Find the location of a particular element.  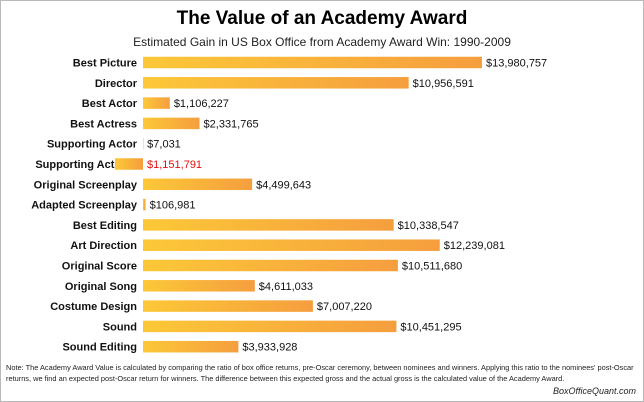

value-label-costume-design: $7,007,220 is located at coordinates (344, 307).